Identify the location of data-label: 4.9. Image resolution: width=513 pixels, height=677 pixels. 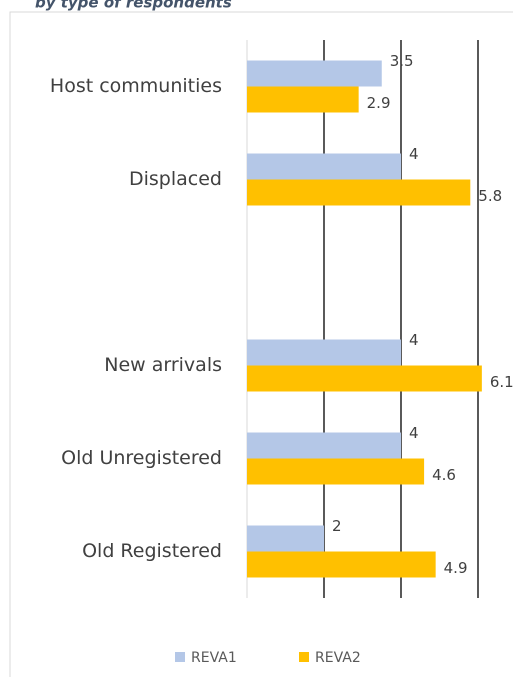
(456, 568).